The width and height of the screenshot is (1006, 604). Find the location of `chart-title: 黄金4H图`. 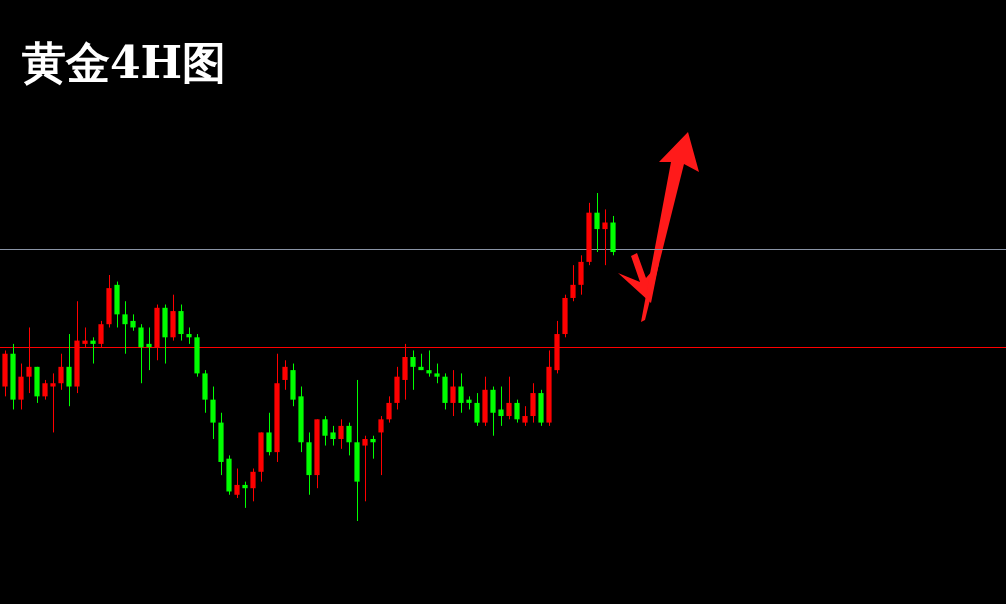

chart-title: 黄金4H图 is located at coordinates (124, 63).